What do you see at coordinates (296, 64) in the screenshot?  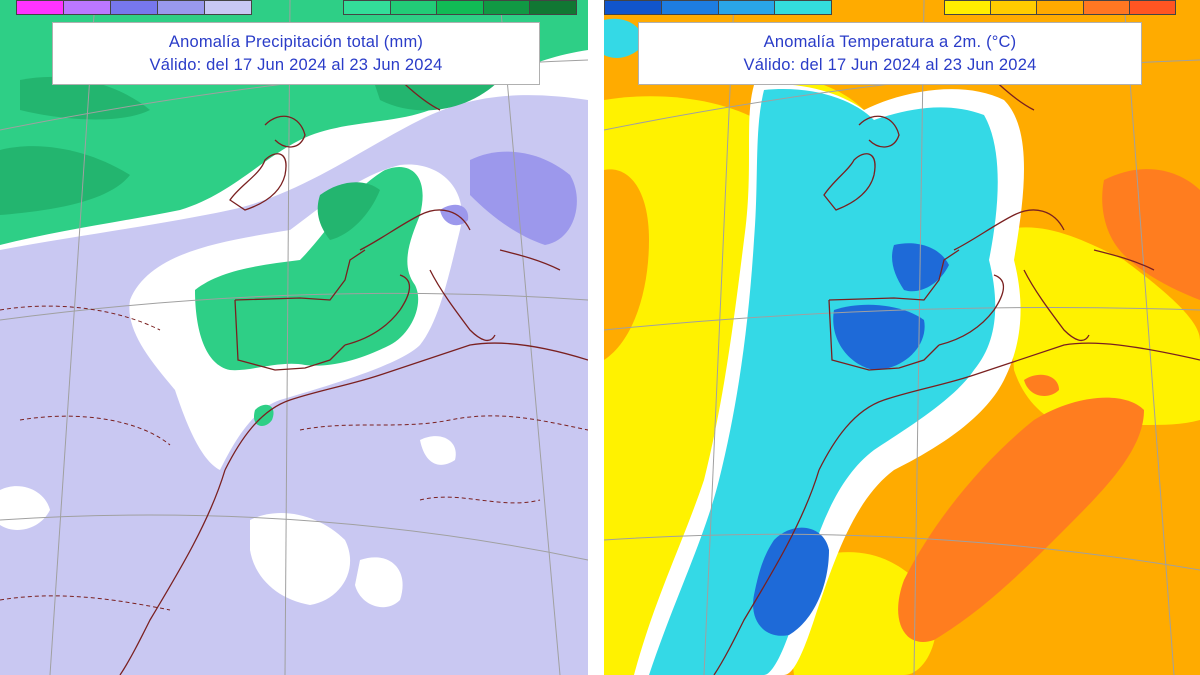 I see `precip-validity: Válido: del 17 Jun 2024 al 23 Jun 2024` at bounding box center [296, 64].